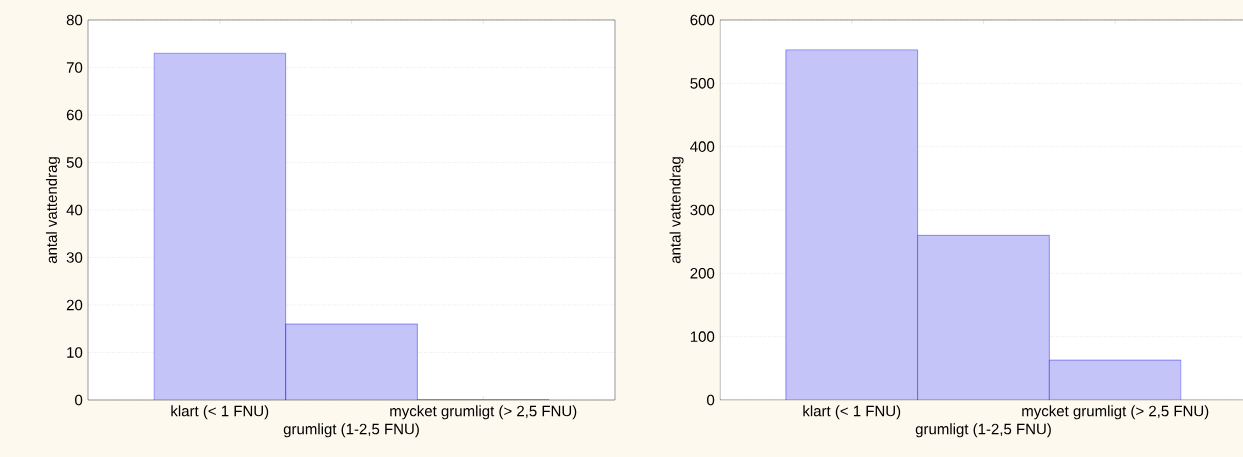 This screenshot has width=1243, height=457. Describe the element at coordinates (75, 352) in the screenshot. I see `y-tick-label: 10` at that location.